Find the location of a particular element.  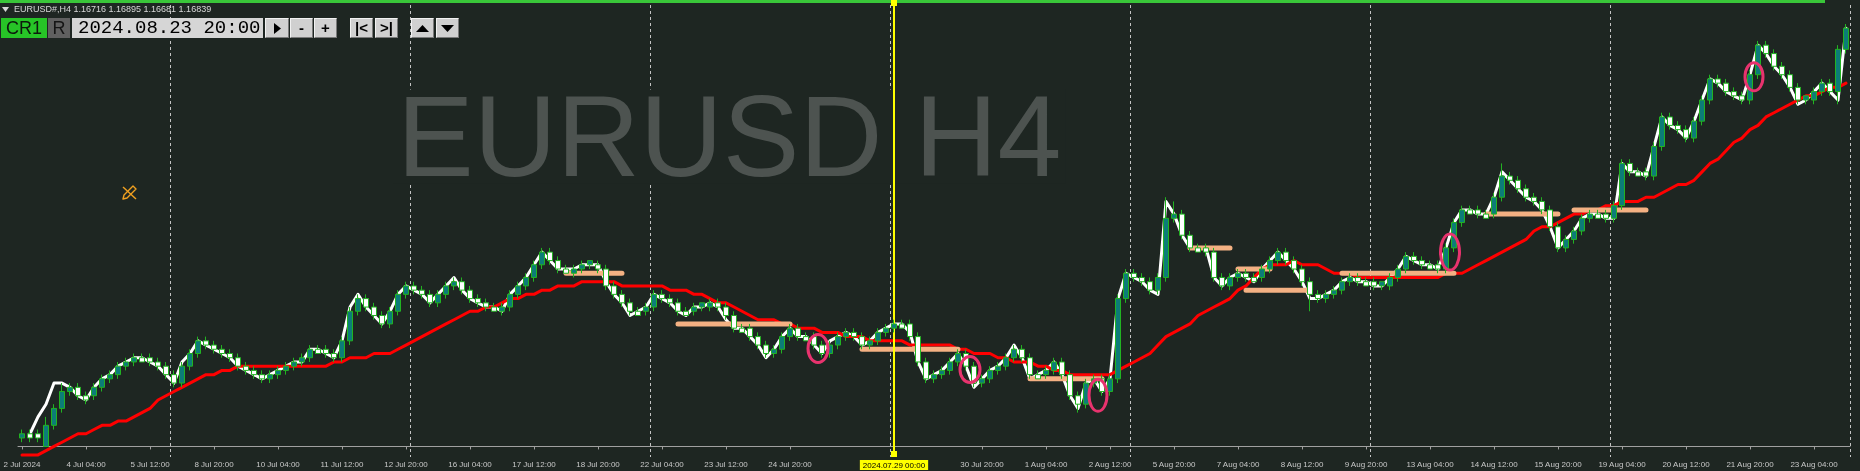

x-tick-label: 2 Aug 12:00 is located at coordinates (1110, 464).